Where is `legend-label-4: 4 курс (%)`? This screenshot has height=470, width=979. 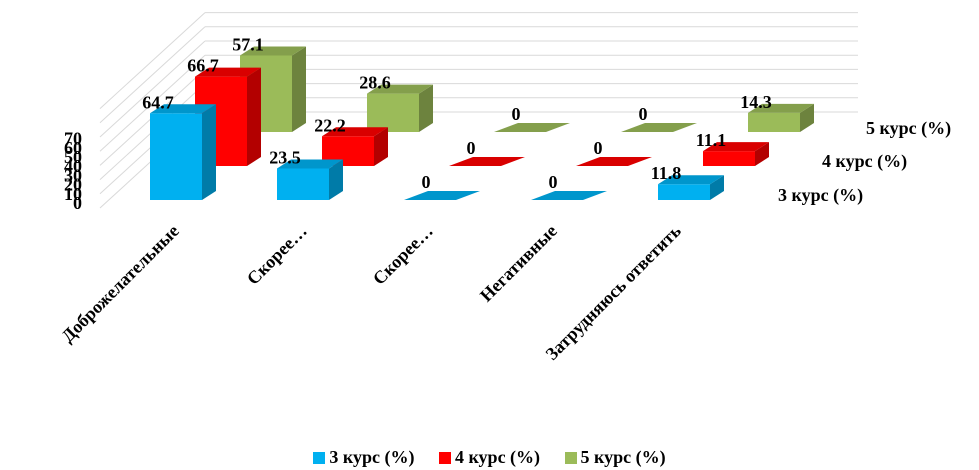
legend-label-4: 4 курс (%) is located at coordinates (497, 457).